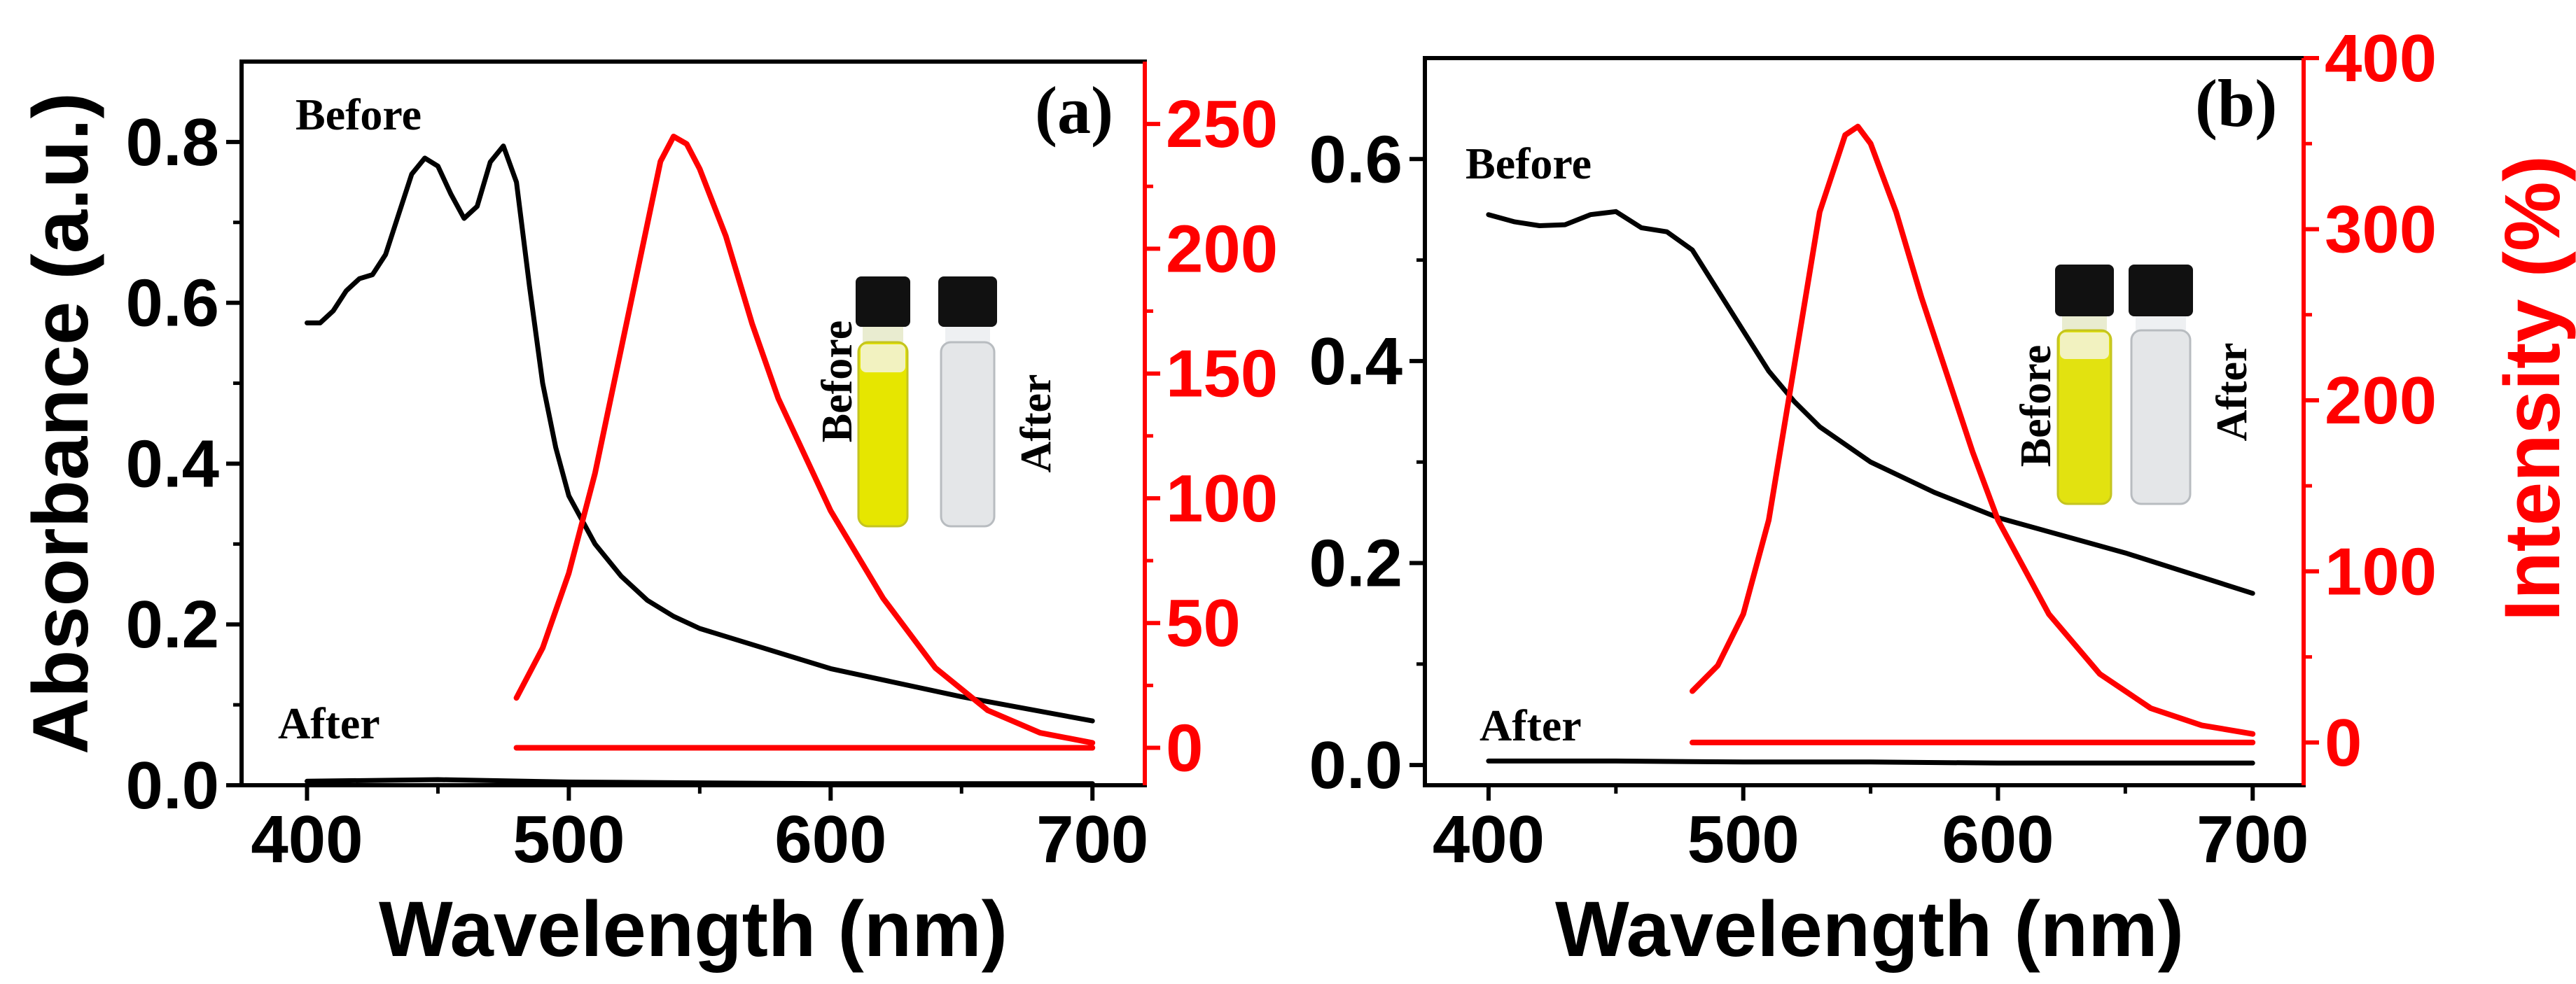 The image size is (2576, 984). Describe the element at coordinates (1222, 374) in the screenshot. I see `y-right-tick-label: 150` at that location.